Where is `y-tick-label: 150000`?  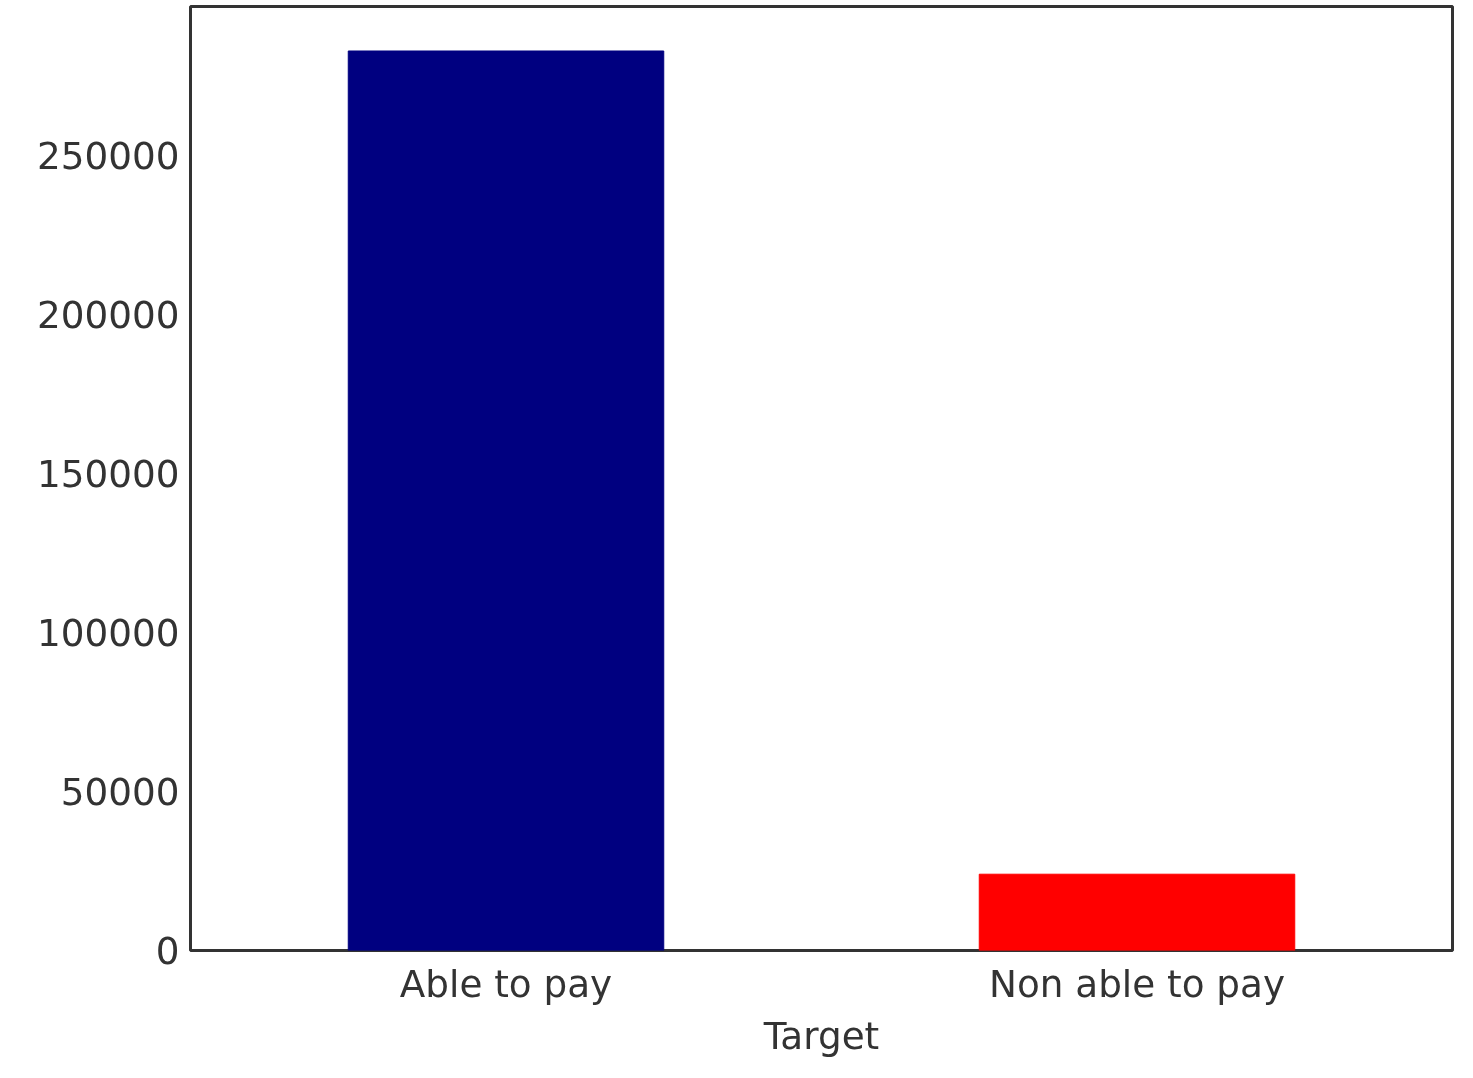 y-tick-label: 150000 is located at coordinates (108, 474).